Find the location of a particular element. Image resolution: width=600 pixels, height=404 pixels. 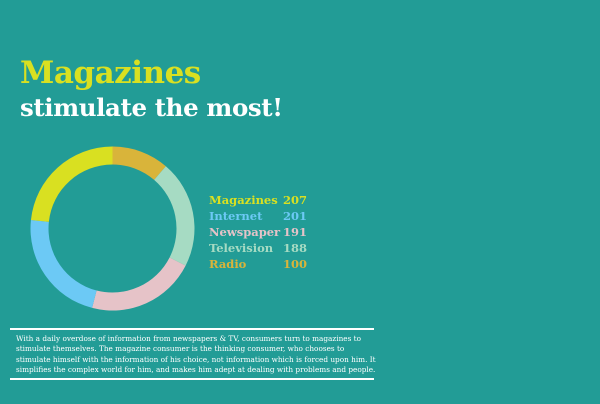

legend-label-television: Television is located at coordinates (241, 248).